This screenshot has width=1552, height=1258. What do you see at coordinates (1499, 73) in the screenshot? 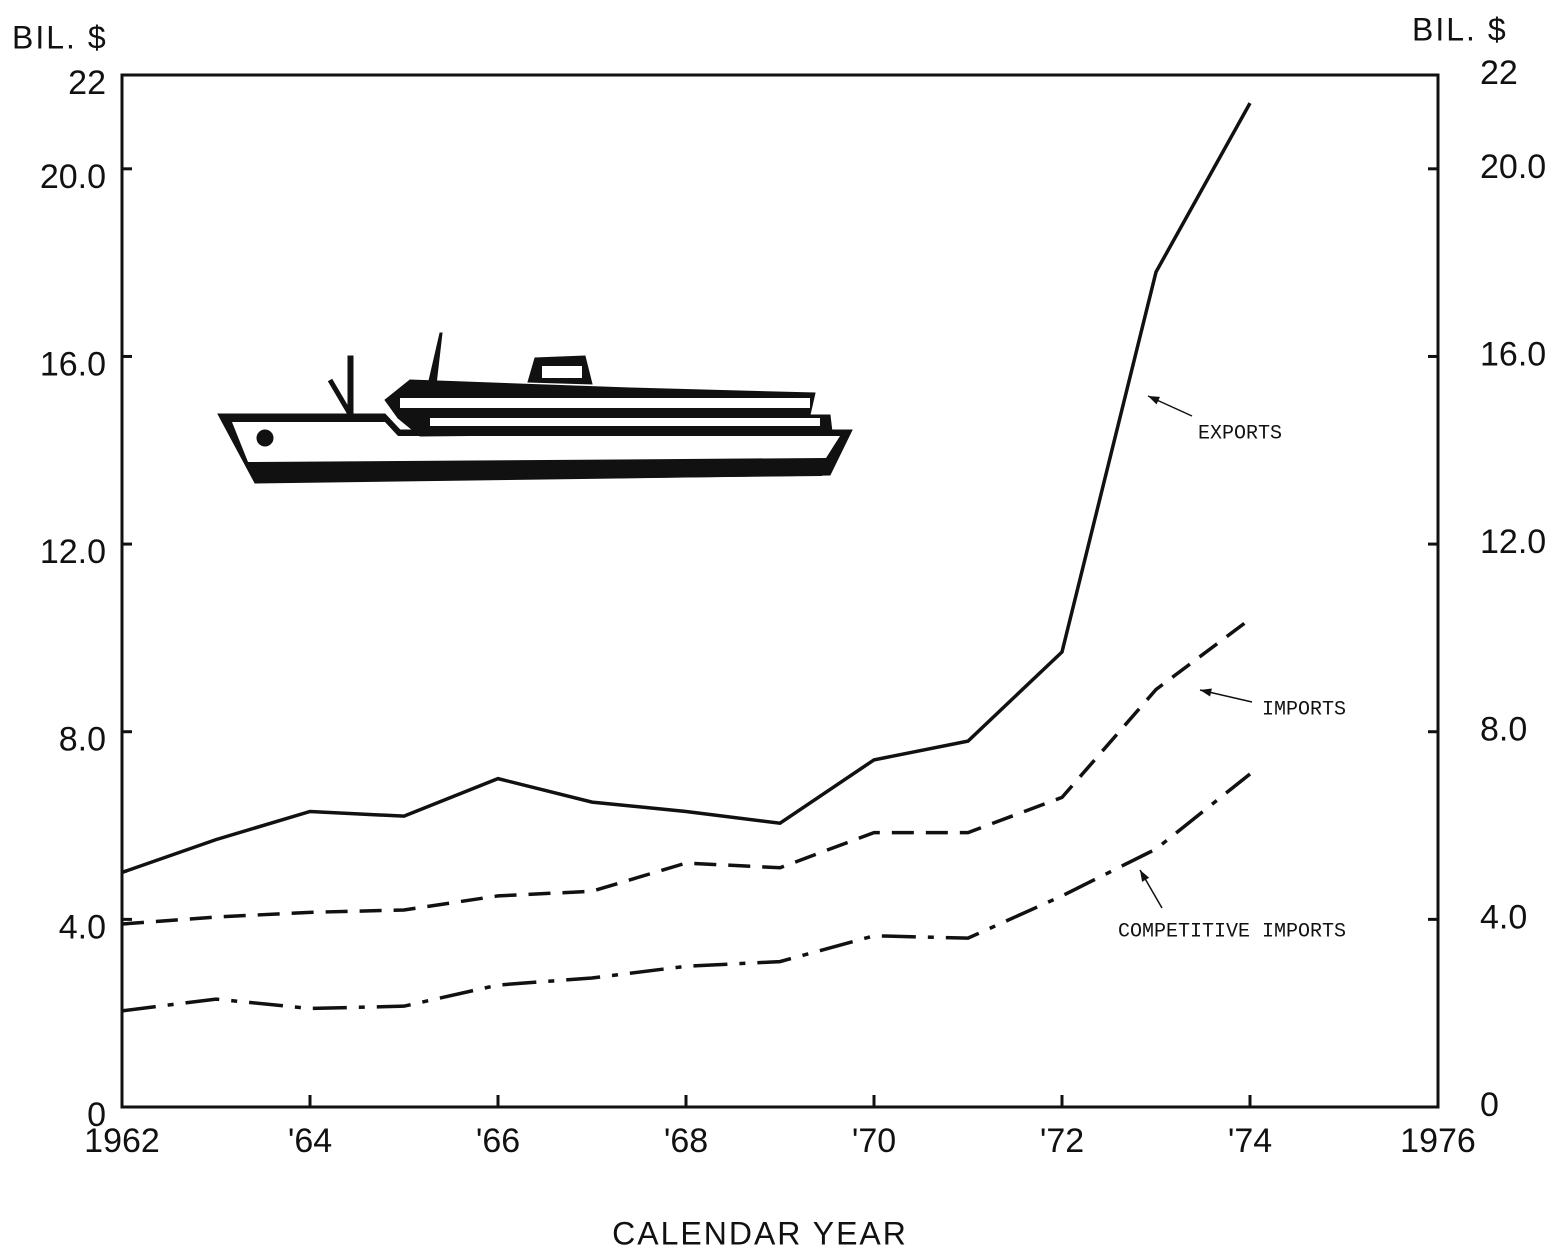
I see `y2-tick-label: 22` at bounding box center [1499, 73].